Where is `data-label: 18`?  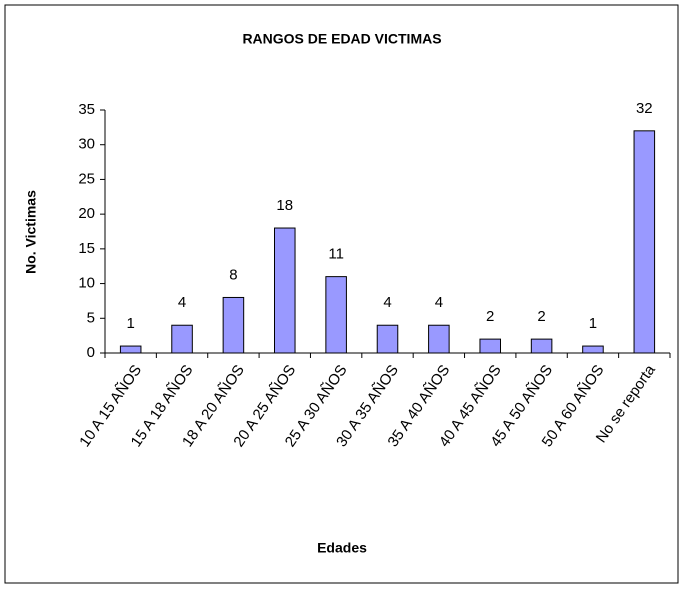
data-label: 18 is located at coordinates (284, 205).